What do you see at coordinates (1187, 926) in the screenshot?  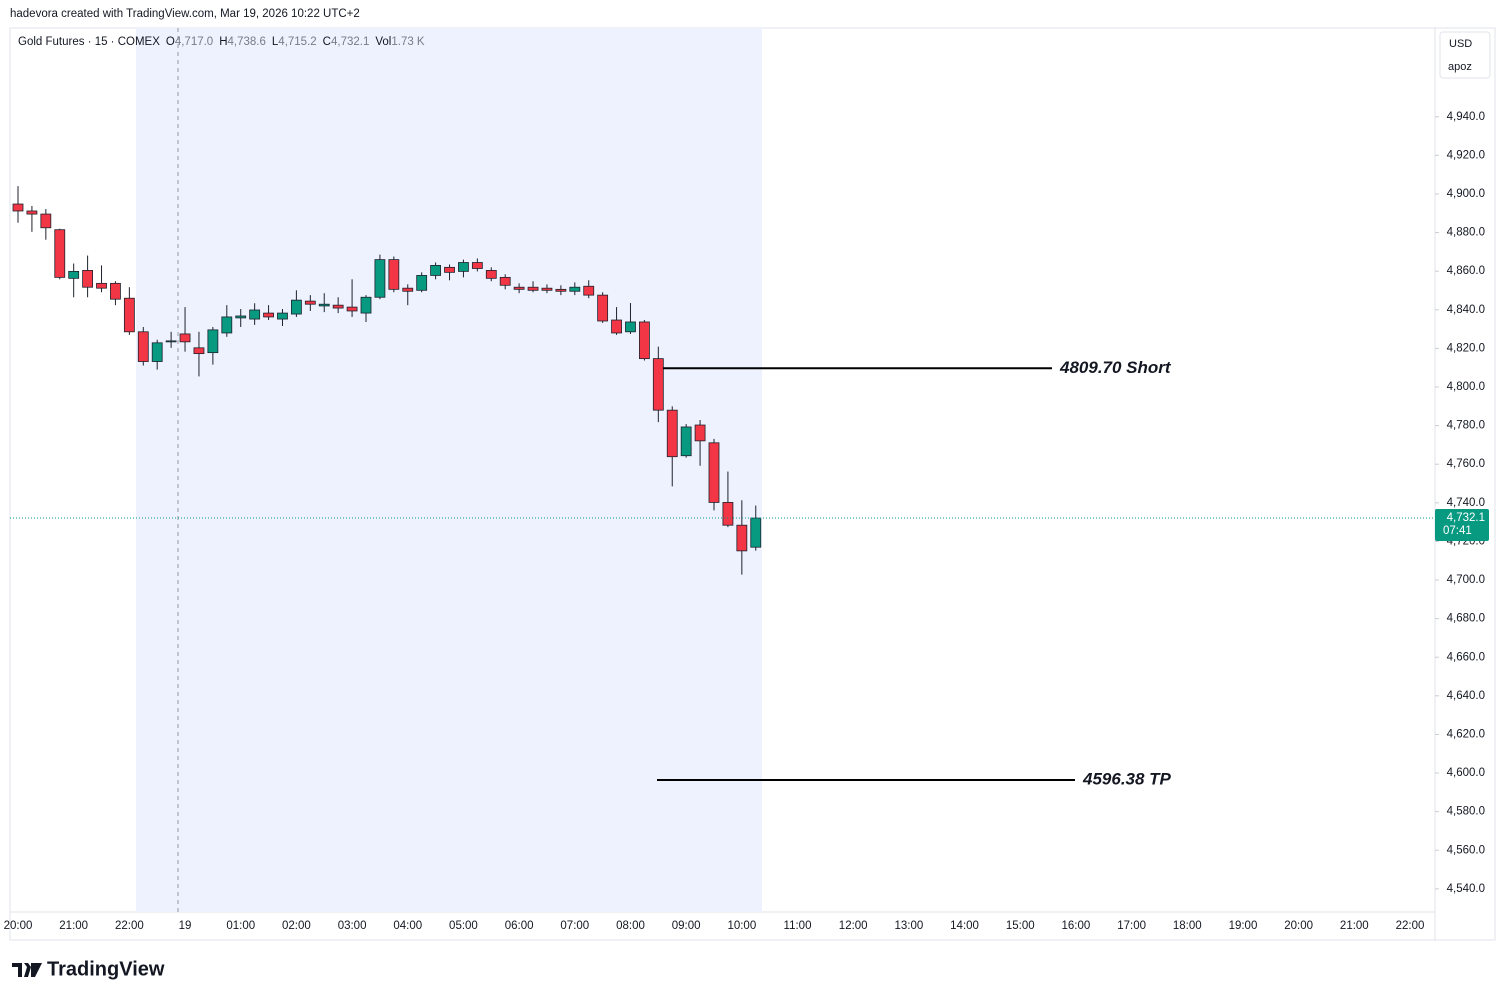 I see `x-tick-label: 18:00` at bounding box center [1187, 926].